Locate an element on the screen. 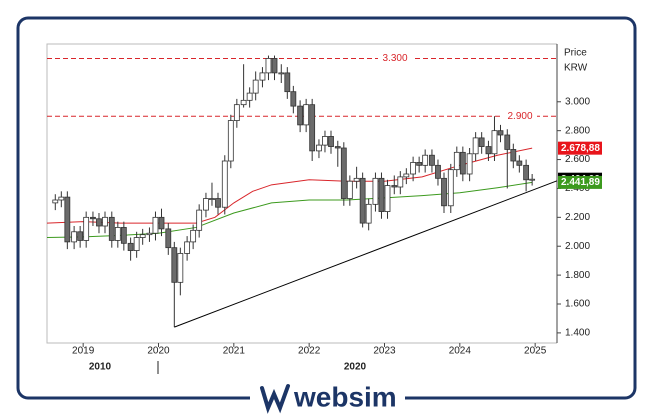 This screenshot has height=419, width=653. x-tick-label: 2024 is located at coordinates (460, 351).